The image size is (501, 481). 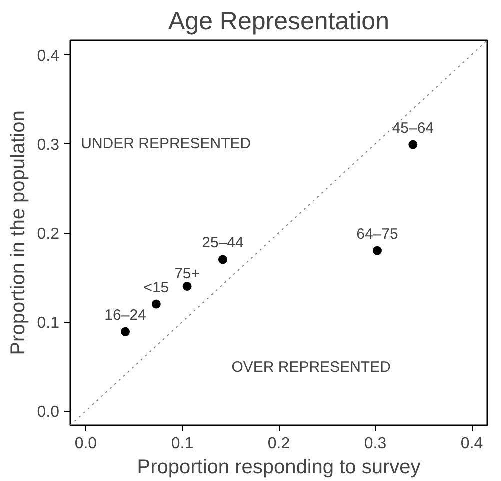 What do you see at coordinates (413, 128) in the screenshot?
I see `annotation: 45–64` at bounding box center [413, 128].